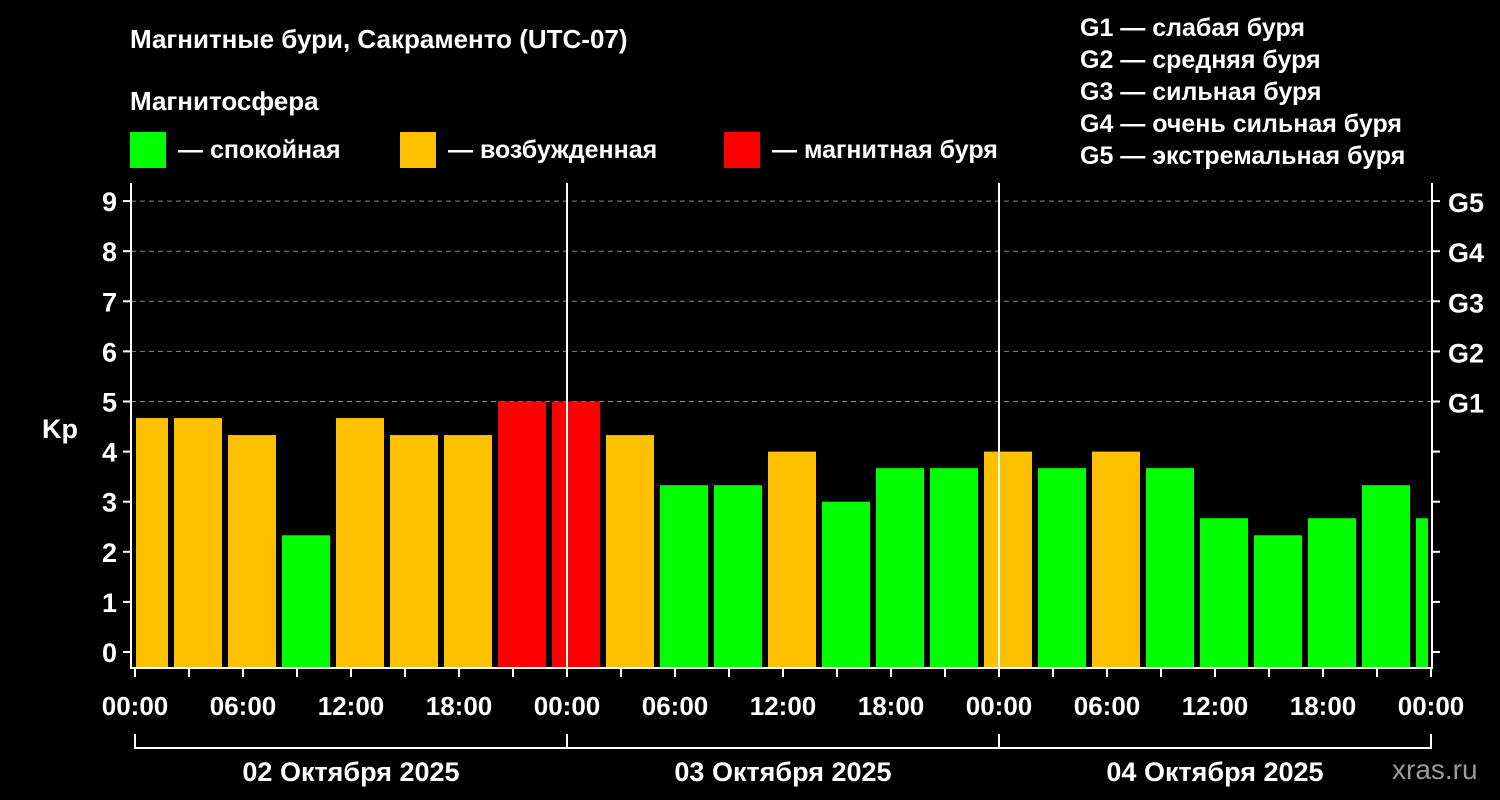 The image size is (1500, 800). What do you see at coordinates (109, 503) in the screenshot?
I see `y-tick-label: 3` at bounding box center [109, 503].